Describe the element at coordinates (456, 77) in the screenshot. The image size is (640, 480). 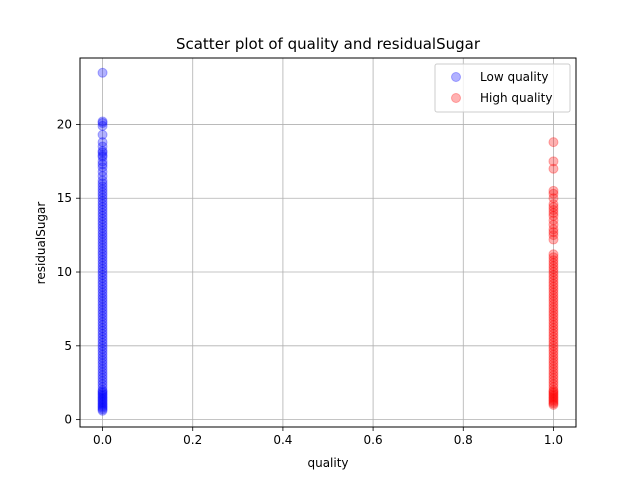
I see `legend-marker-low-quality` at that location.